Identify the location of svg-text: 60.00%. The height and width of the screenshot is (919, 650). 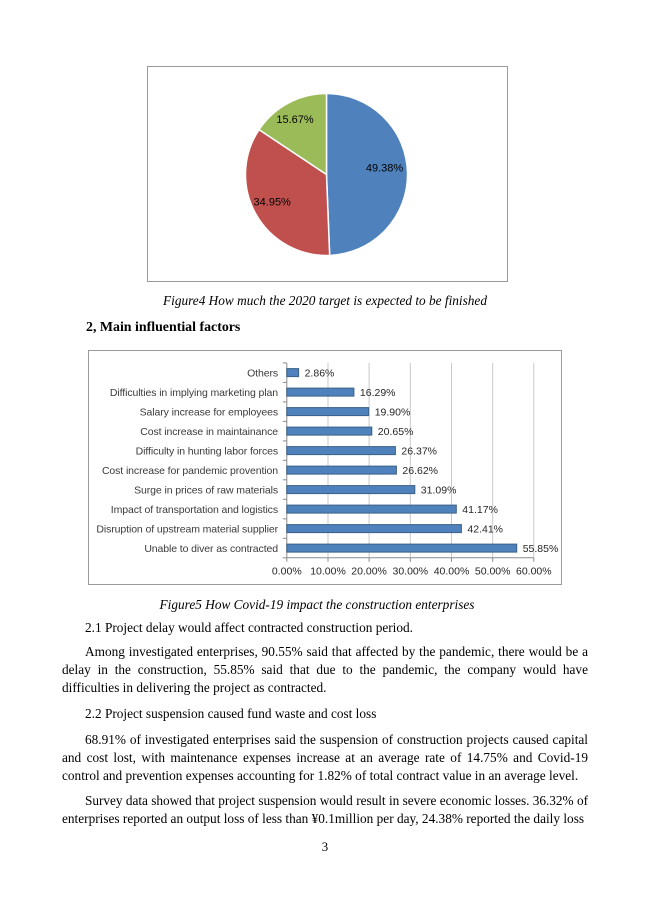
(534, 571).